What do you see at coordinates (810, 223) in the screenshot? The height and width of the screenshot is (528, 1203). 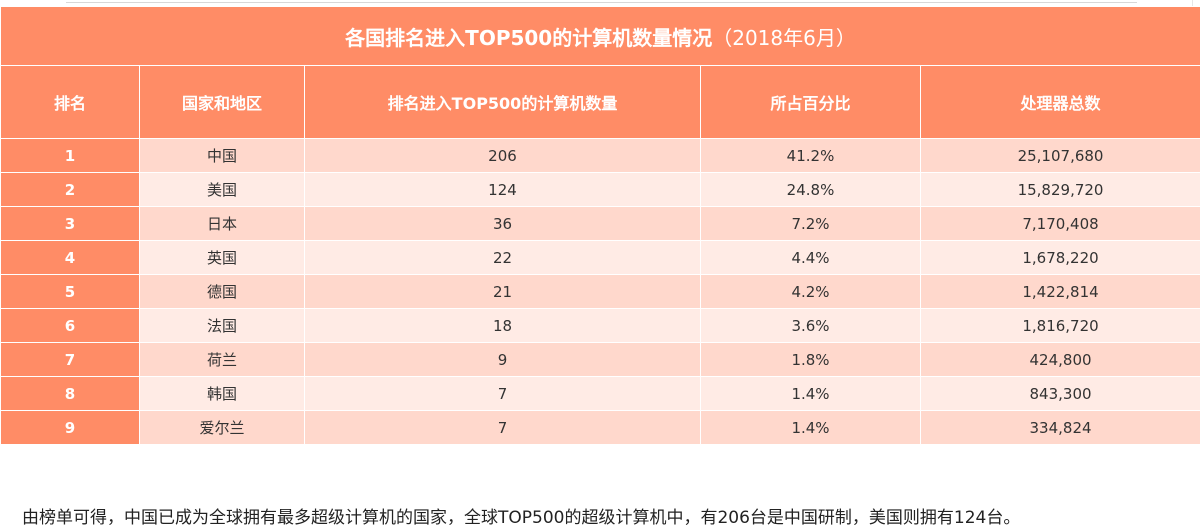 I see `percent-cell: 7.2%` at bounding box center [810, 223].